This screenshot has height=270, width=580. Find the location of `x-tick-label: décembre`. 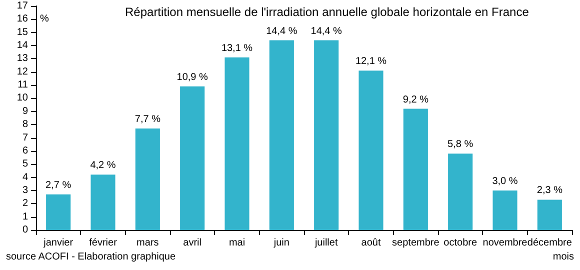

x-tick-label: décembre is located at coordinates (549, 243).